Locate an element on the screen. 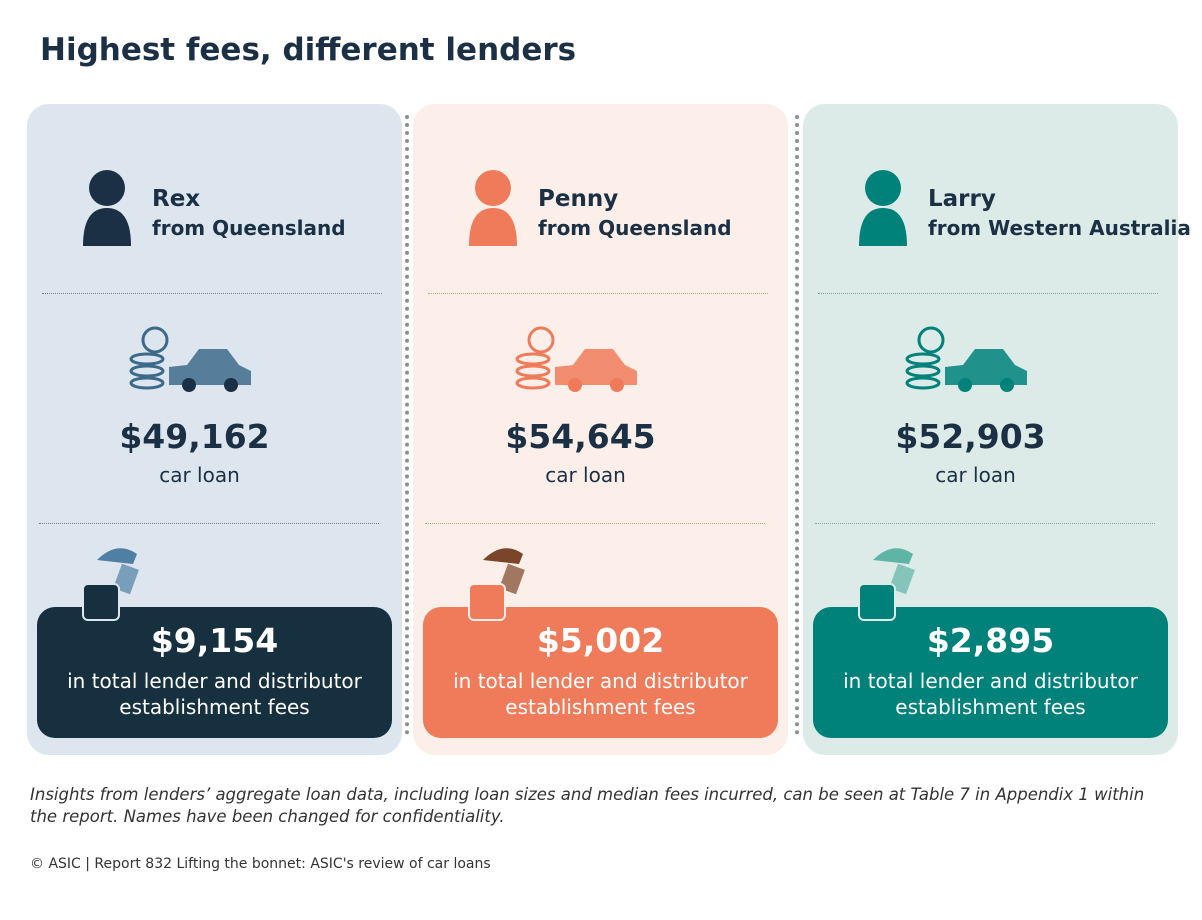 This screenshot has width=1202, height=920. person-name: Rex is located at coordinates (176, 199).